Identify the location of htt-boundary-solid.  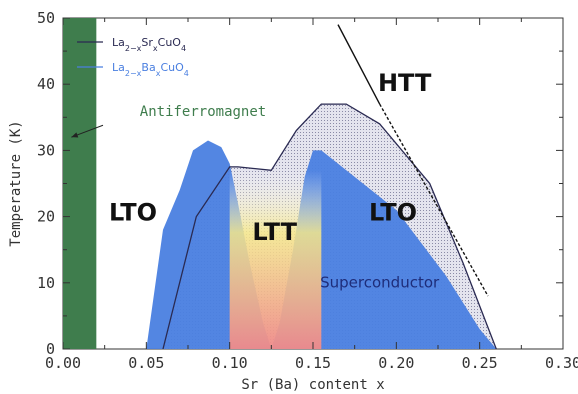
(359, 64).